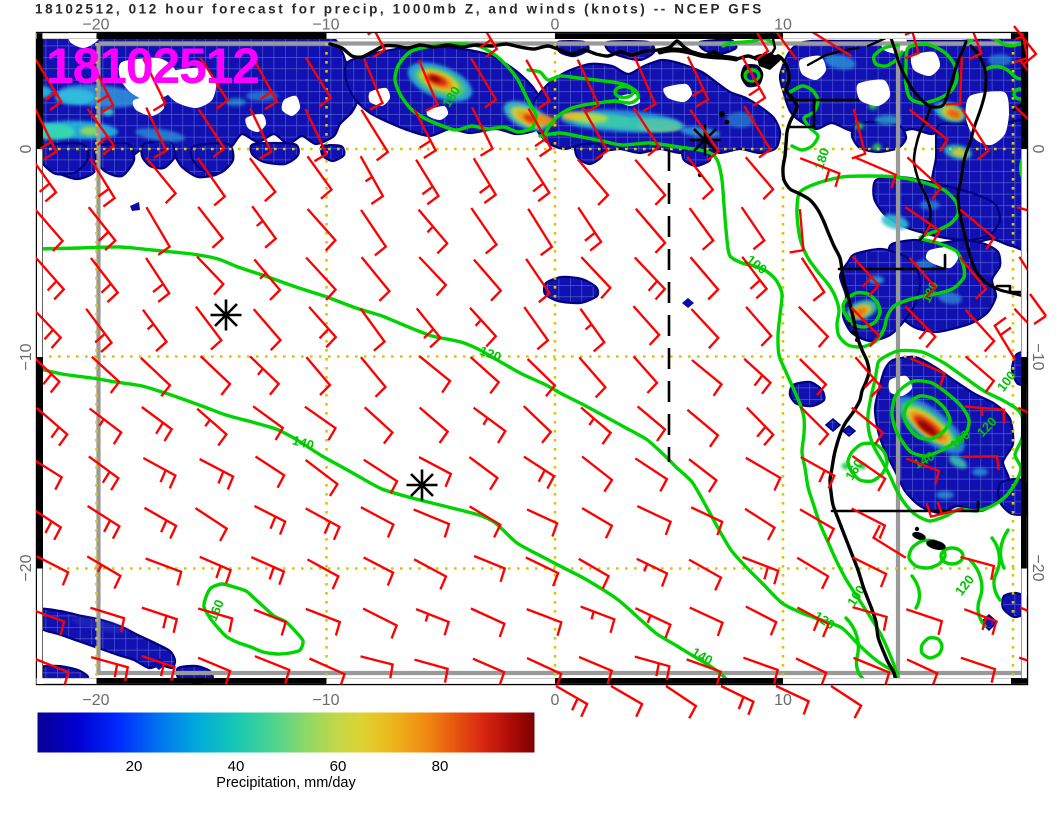 This screenshot has height=816, width=1056. Describe the element at coordinates (236, 766) in the screenshot. I see `svg-text: 40` at that location.